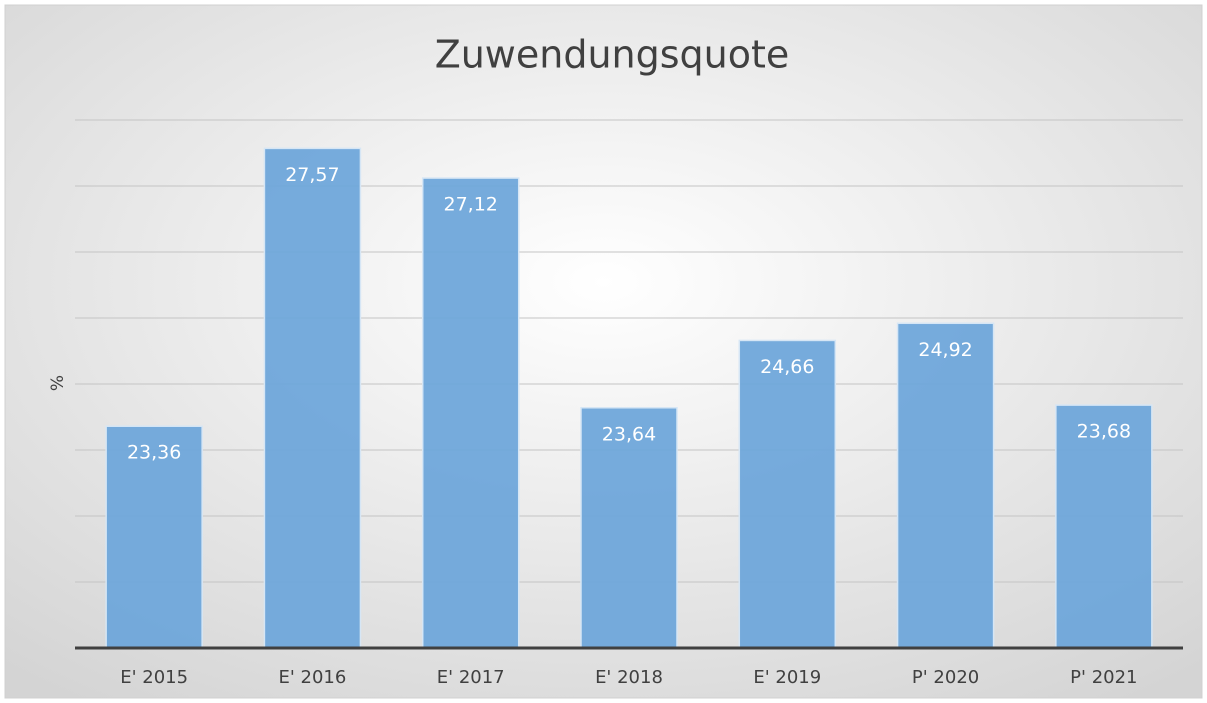 The height and width of the screenshot is (703, 1207). Describe the element at coordinates (154, 677) in the screenshot. I see `x-tick-label: E' 2015` at that location.